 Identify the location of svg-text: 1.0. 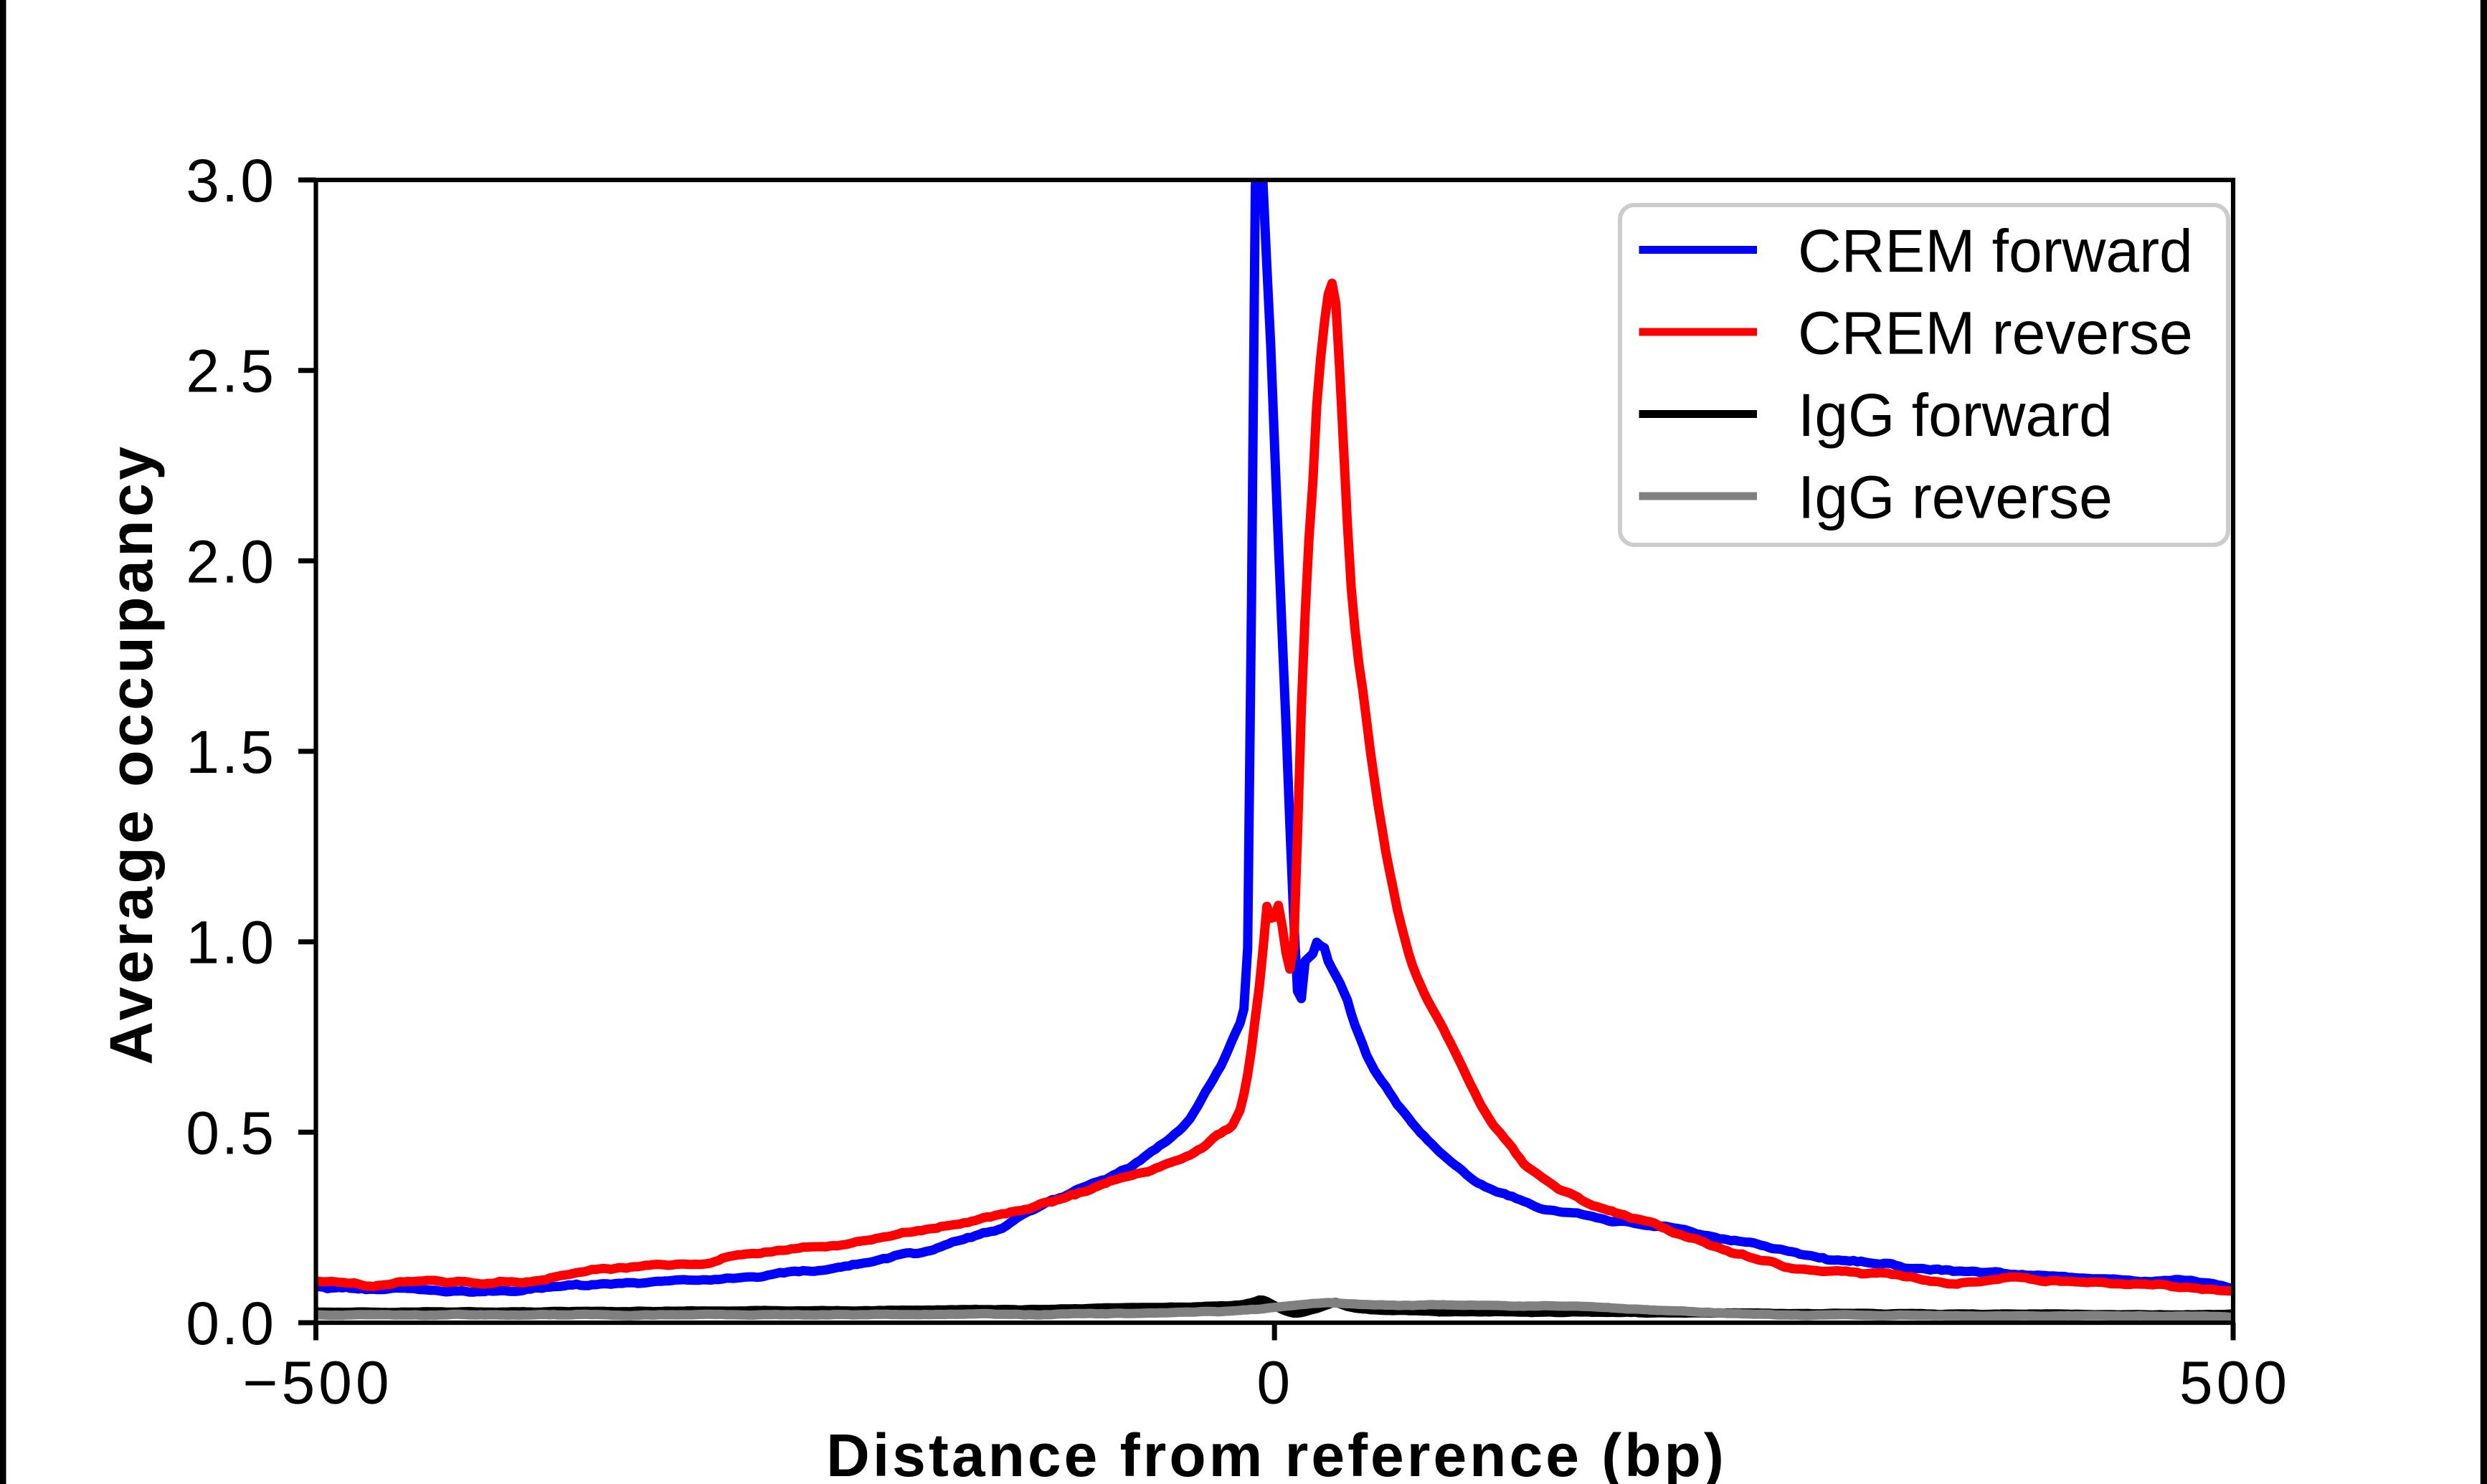
(231, 942).